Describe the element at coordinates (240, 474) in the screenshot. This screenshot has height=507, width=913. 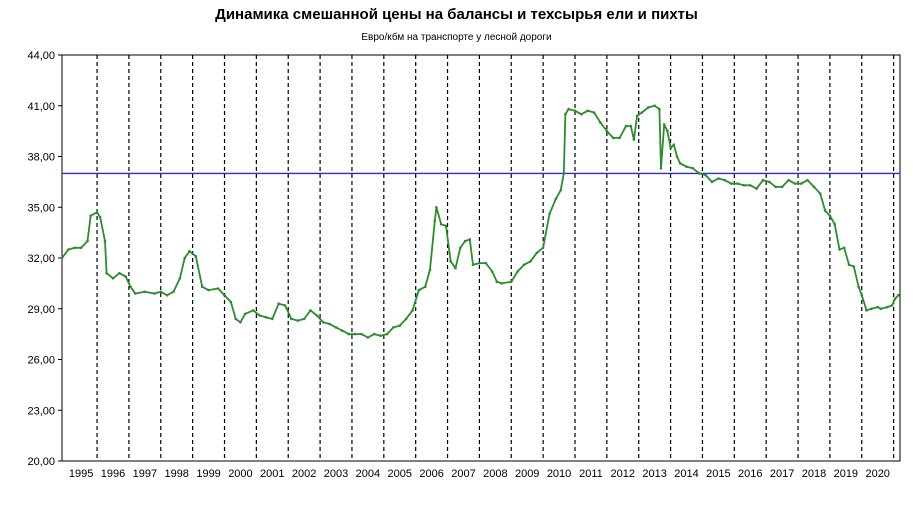
I see `x-tick-label: 2000` at that location.